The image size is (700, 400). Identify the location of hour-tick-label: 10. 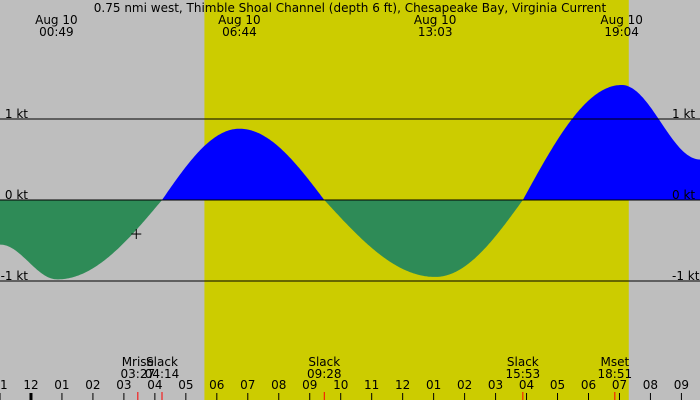
(340, 385).